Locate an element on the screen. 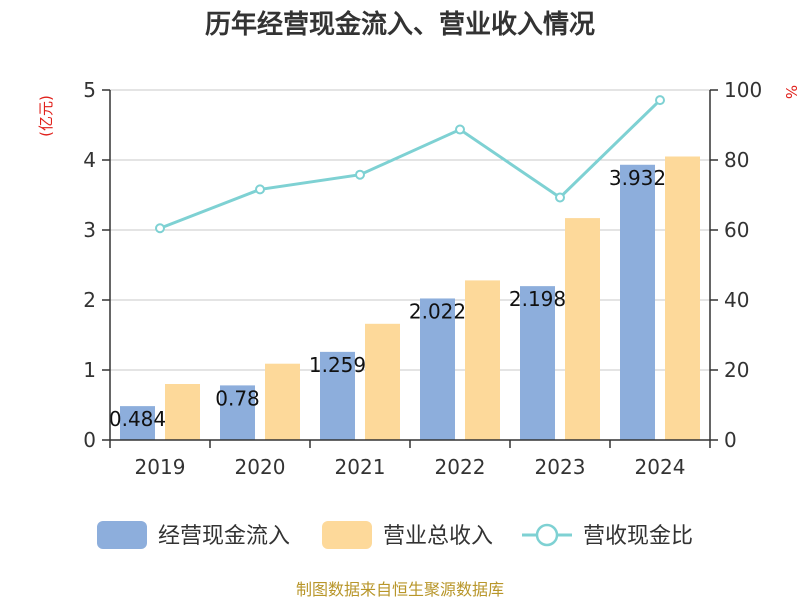  cash-inflow-value-label: 0.484 is located at coordinates (137, 419).